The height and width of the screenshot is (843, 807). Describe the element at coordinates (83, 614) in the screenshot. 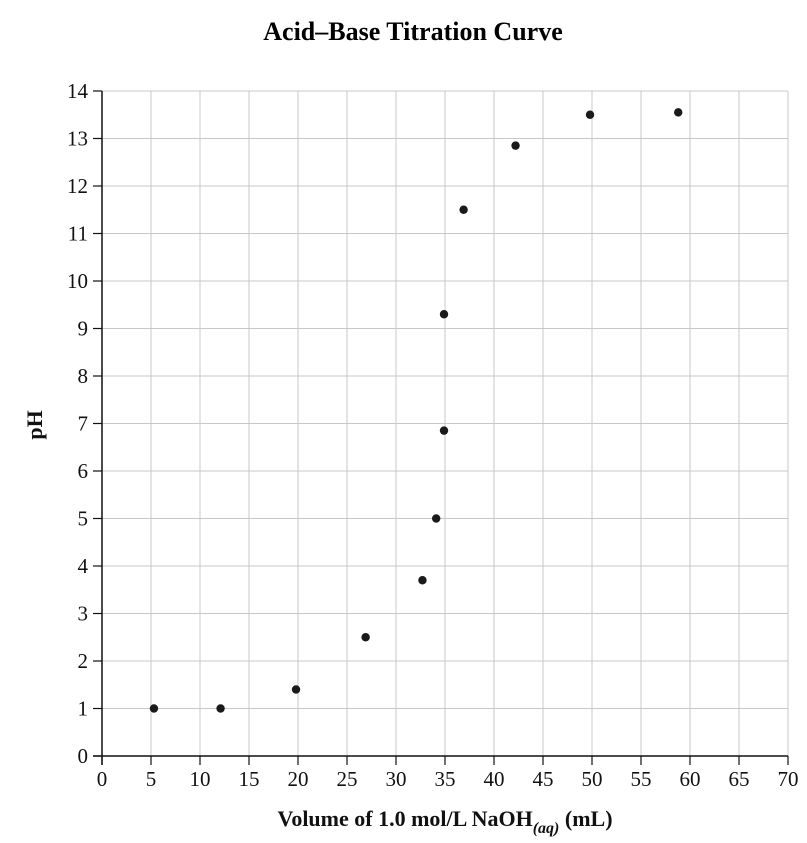

I see `y-tick-label-3: 3` at that location.